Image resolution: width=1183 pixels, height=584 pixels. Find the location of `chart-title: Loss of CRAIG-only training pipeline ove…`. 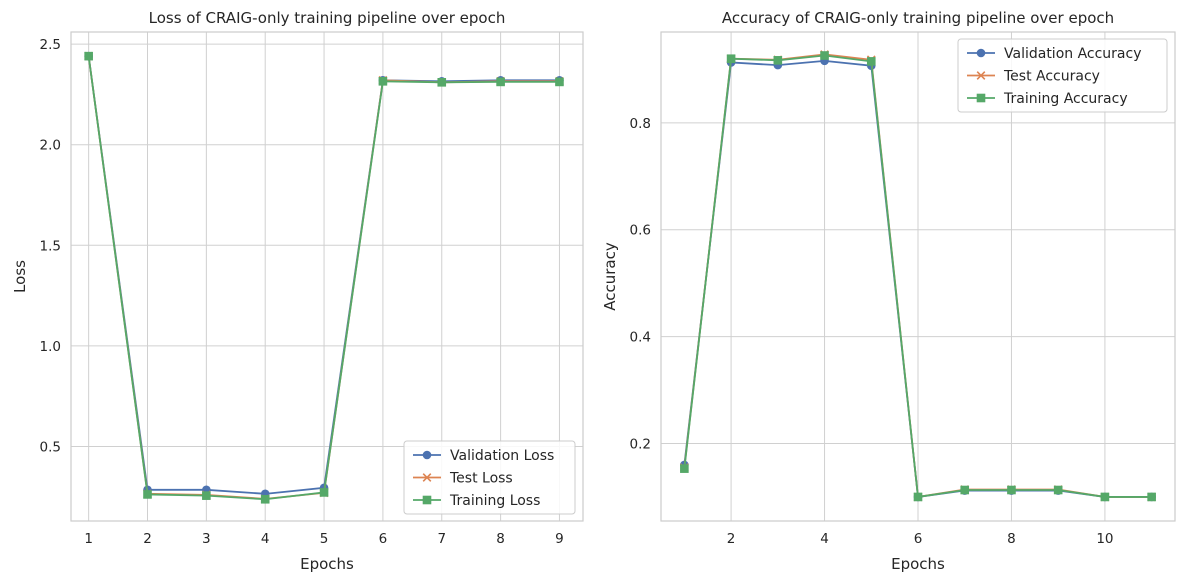

chart-title: Loss of CRAIG-only training pipeline ove… is located at coordinates (327, 18).